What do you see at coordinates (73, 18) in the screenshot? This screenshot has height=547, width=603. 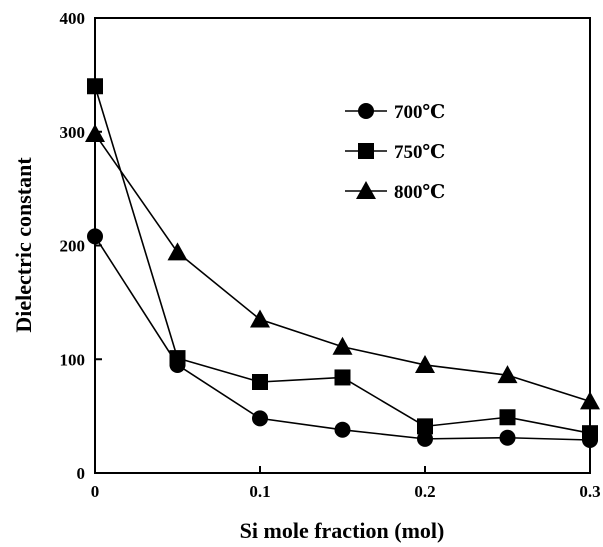 I see `y-tick-label: 400` at bounding box center [73, 18].